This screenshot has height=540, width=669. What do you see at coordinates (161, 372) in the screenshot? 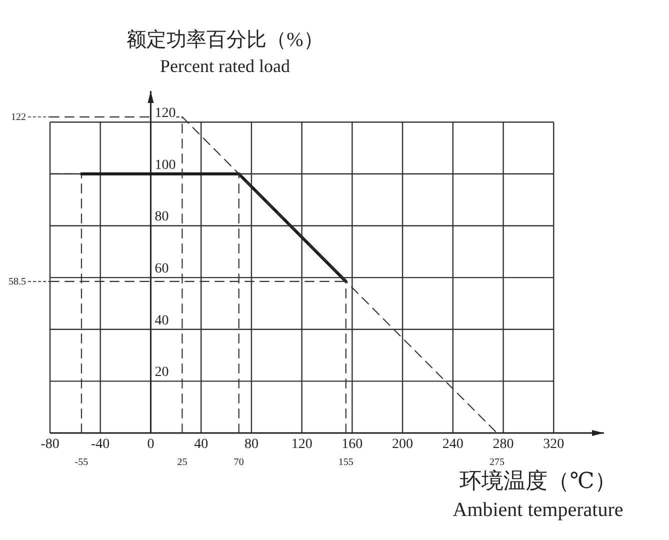
I see `y-tick-label: 20` at bounding box center [161, 372].